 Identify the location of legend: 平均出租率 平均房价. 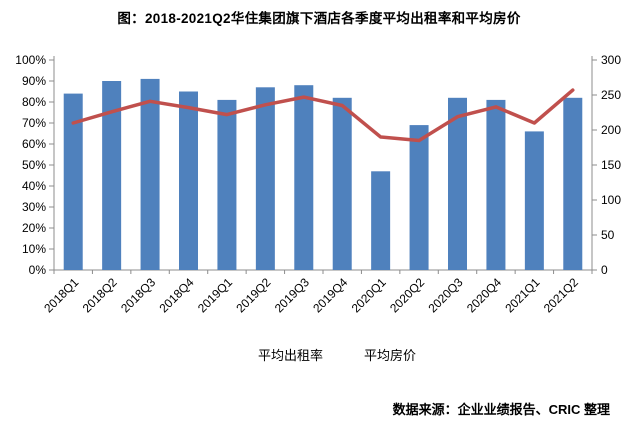
(319, 354).